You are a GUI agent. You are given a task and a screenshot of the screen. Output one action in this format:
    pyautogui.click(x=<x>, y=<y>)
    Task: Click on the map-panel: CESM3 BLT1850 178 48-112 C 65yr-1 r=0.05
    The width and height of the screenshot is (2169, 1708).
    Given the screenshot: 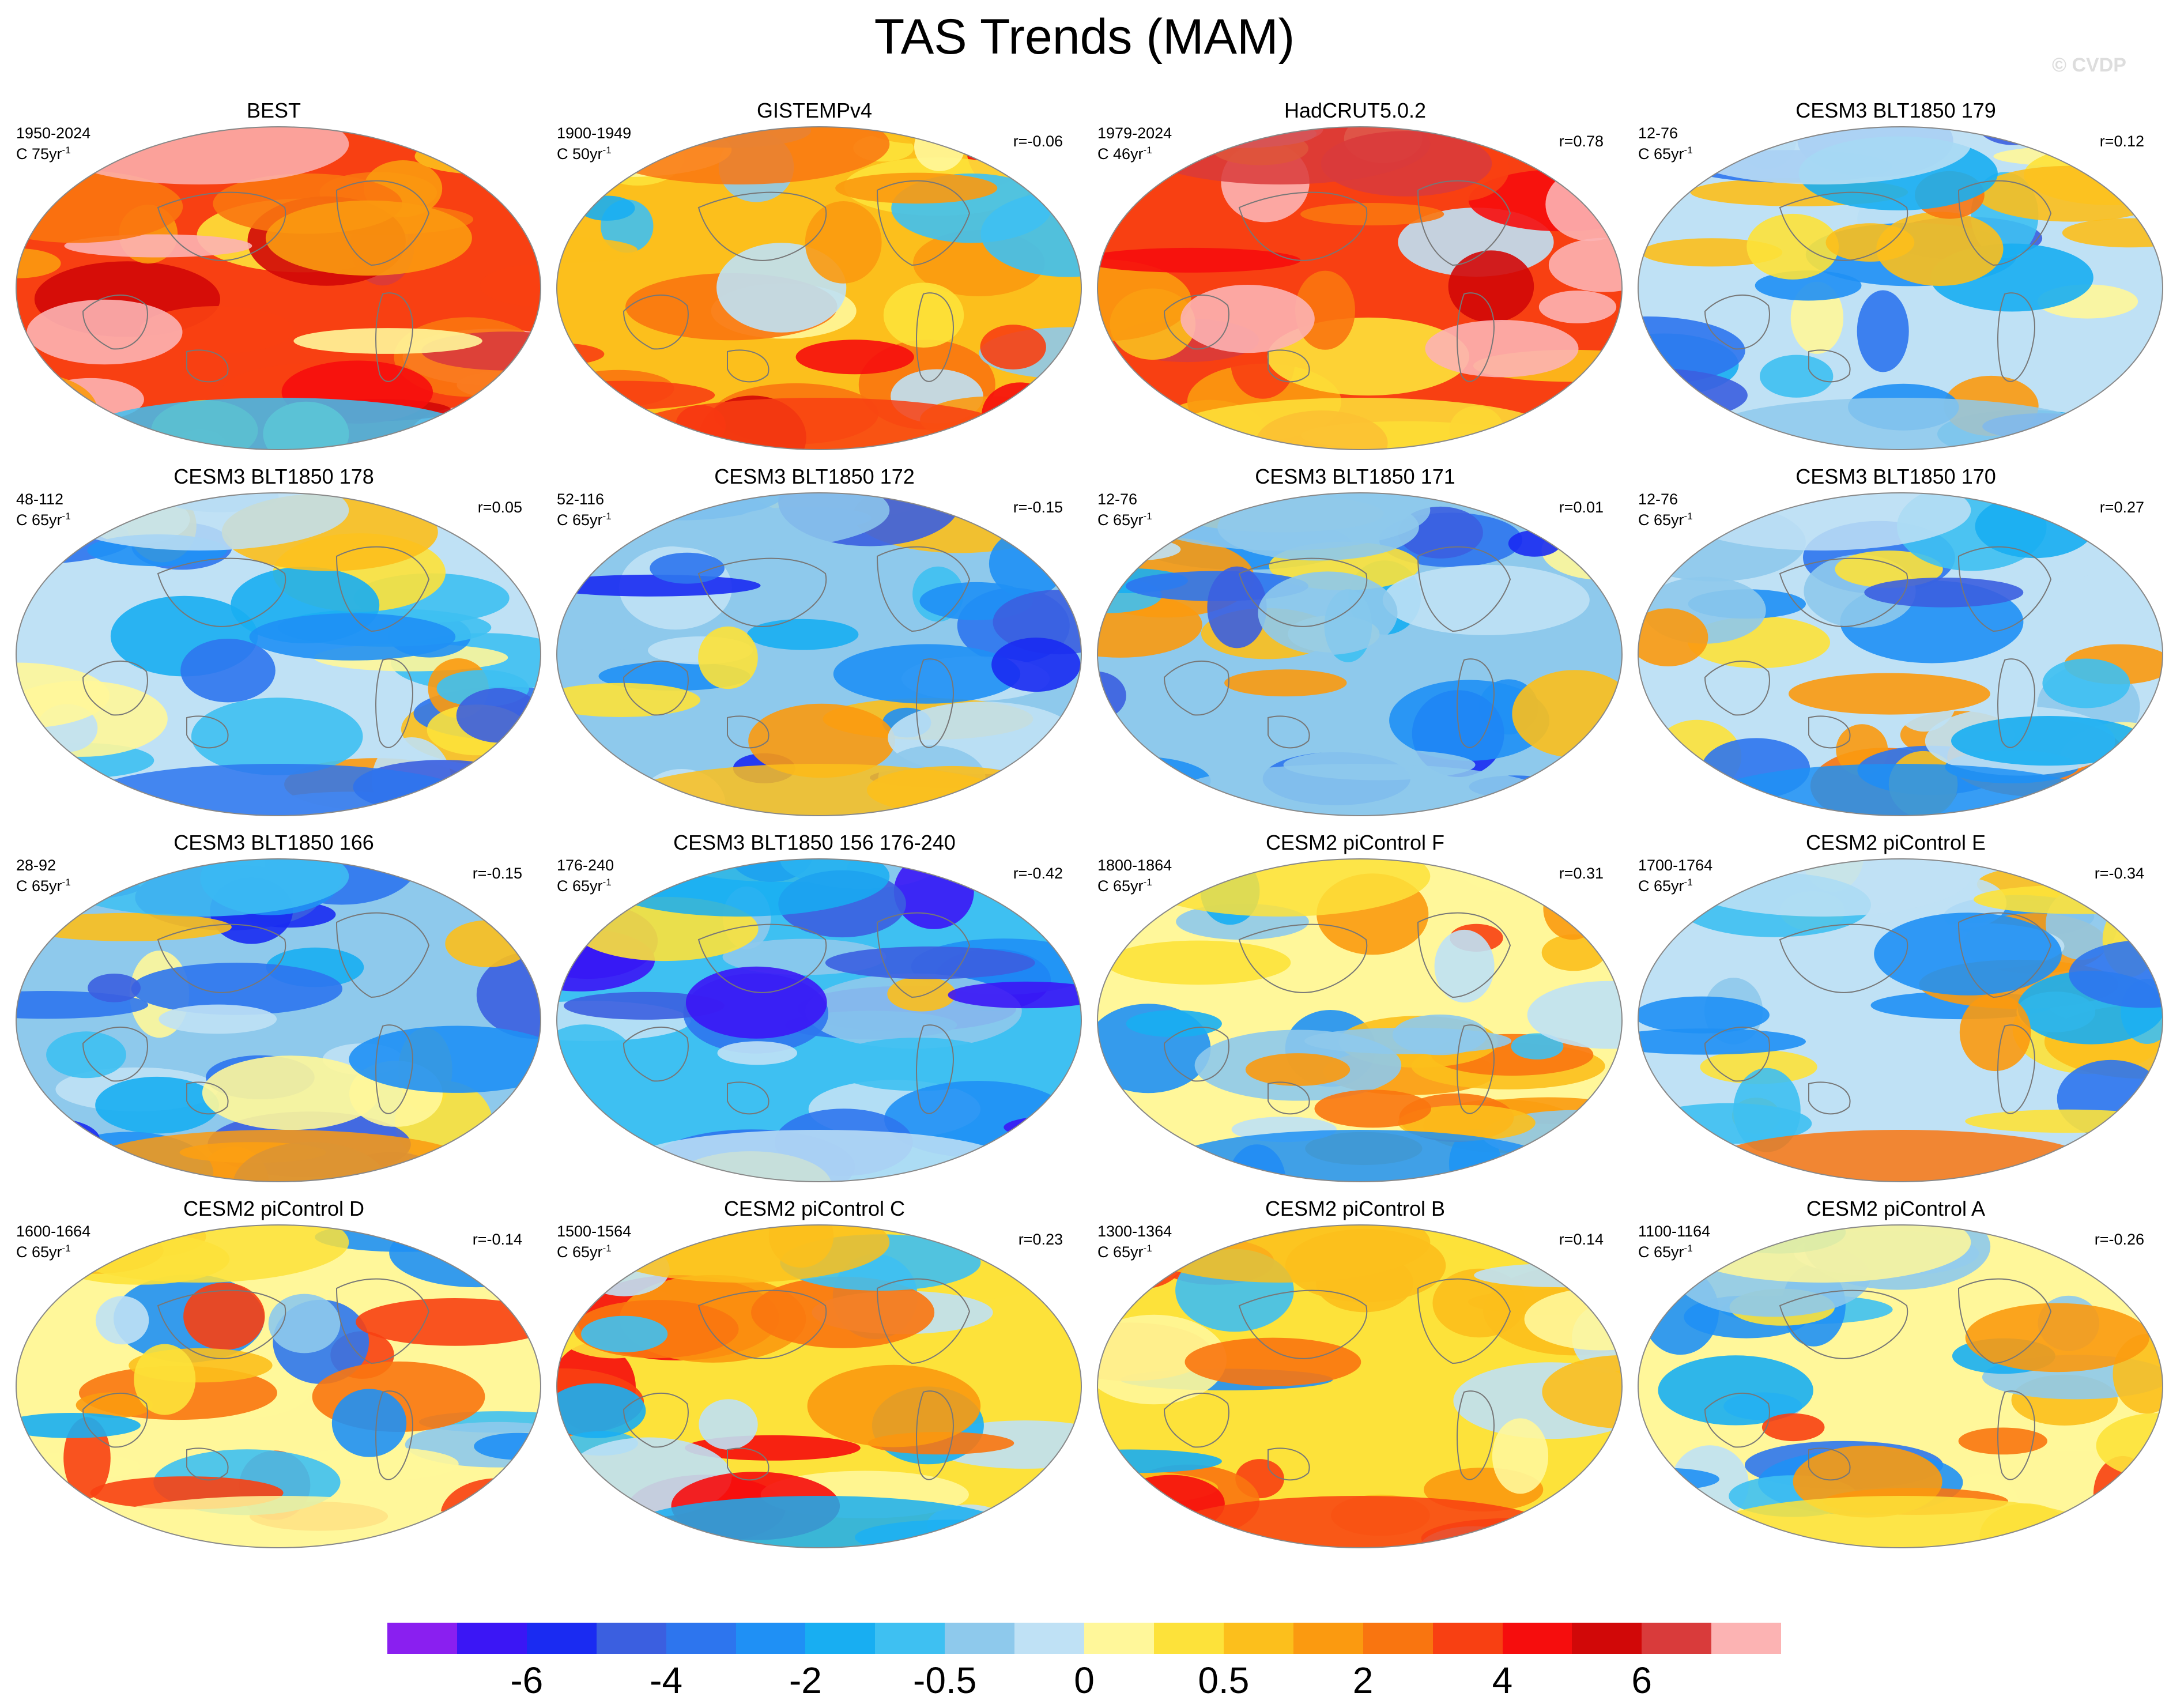 What is the action you would take?
    pyautogui.click(x=274, y=644)
    